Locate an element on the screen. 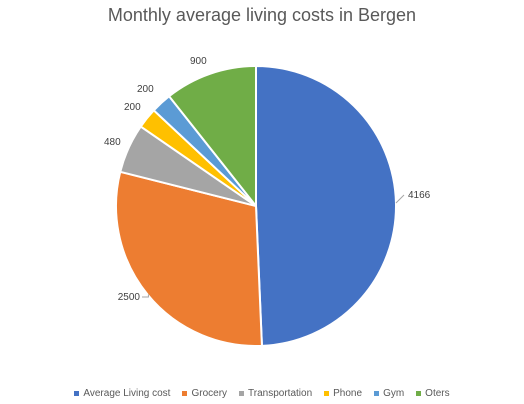 The height and width of the screenshot is (404, 524). data-label-transportation: 480 is located at coordinates (112, 142).